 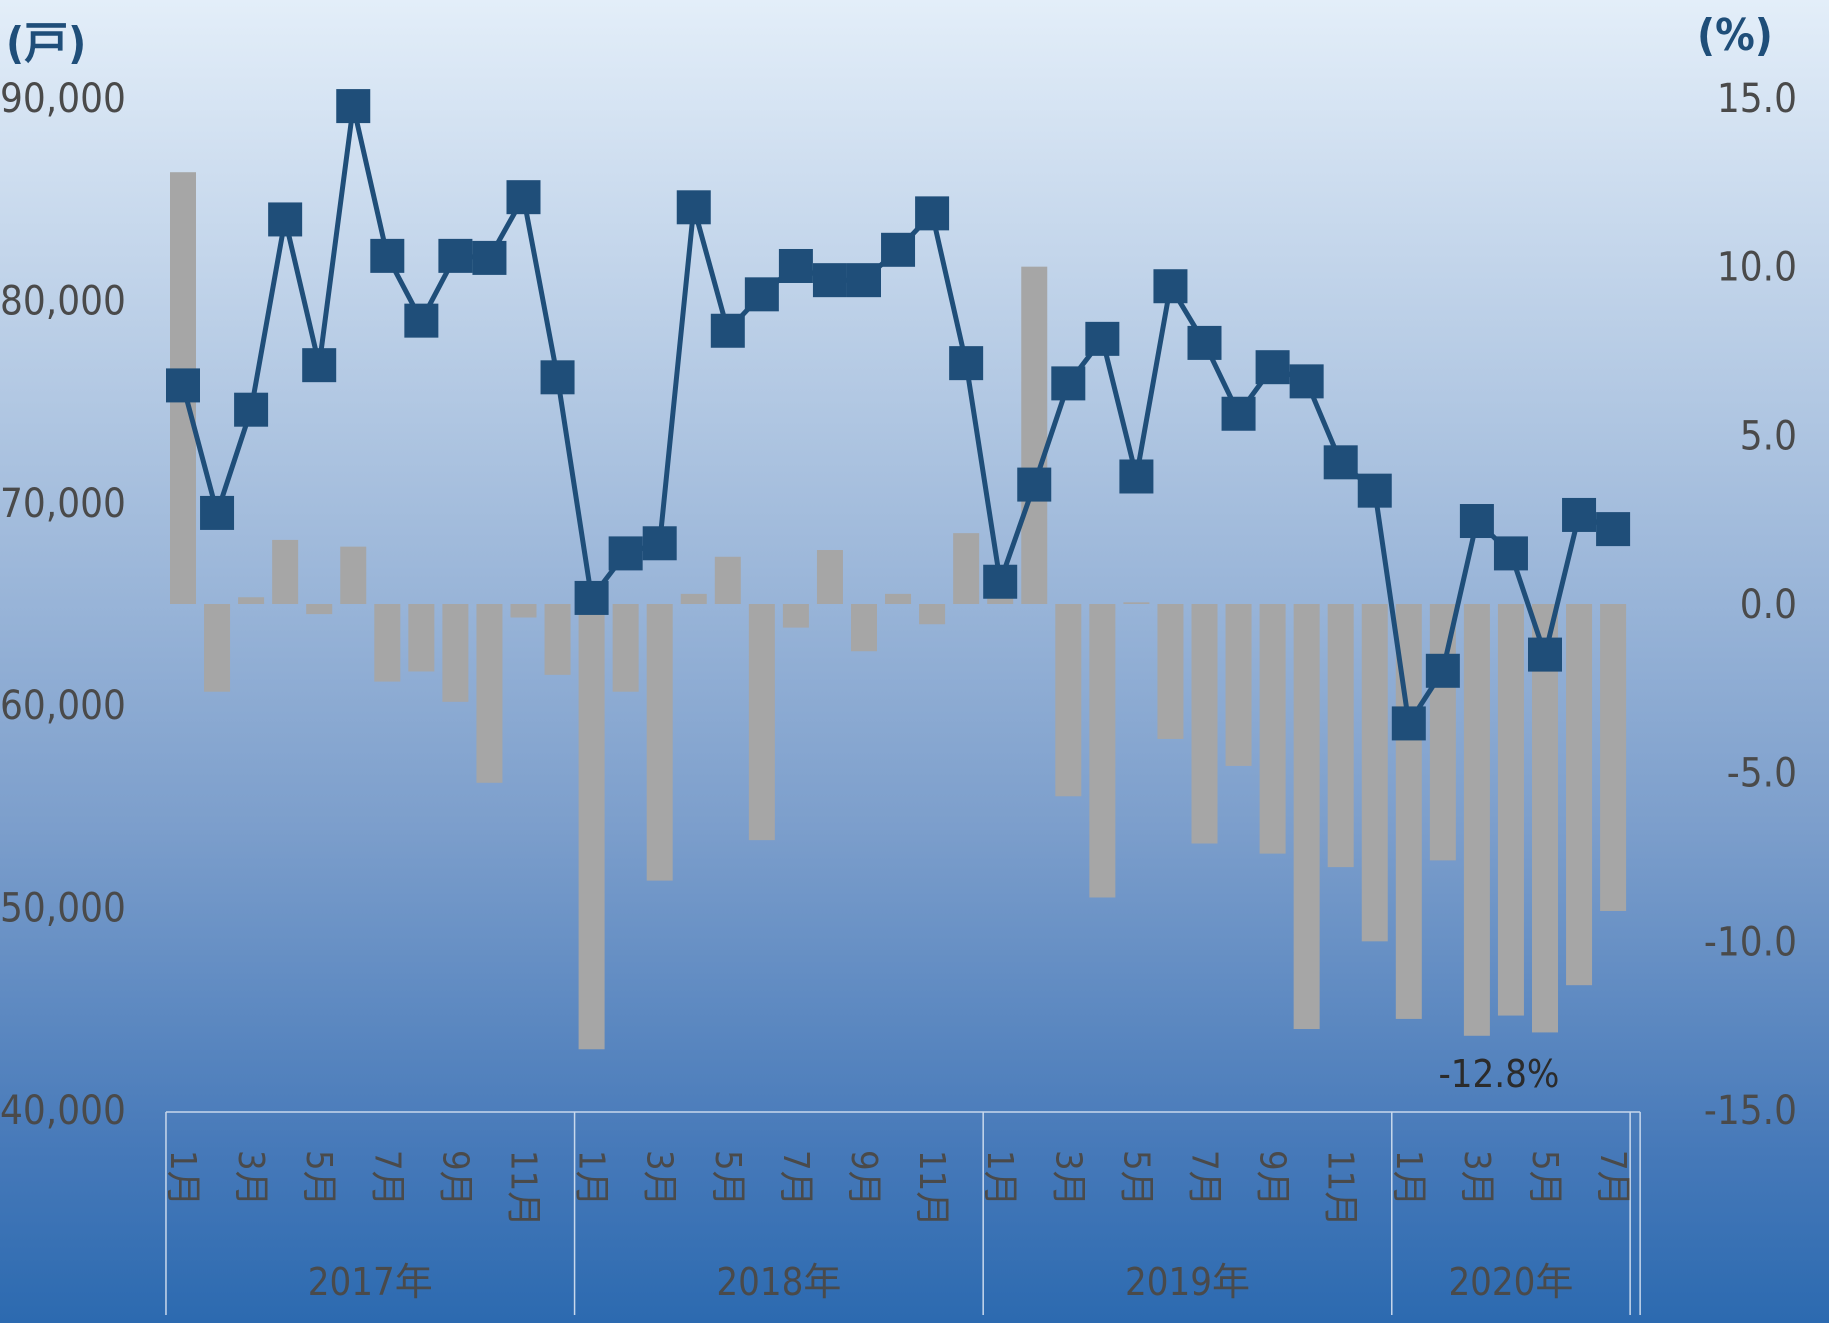 I want to click on y-axis-right: 15.0 10.0 5.0 0.0 -5.0 -10.0 -15.0, so click(x=1750, y=605).